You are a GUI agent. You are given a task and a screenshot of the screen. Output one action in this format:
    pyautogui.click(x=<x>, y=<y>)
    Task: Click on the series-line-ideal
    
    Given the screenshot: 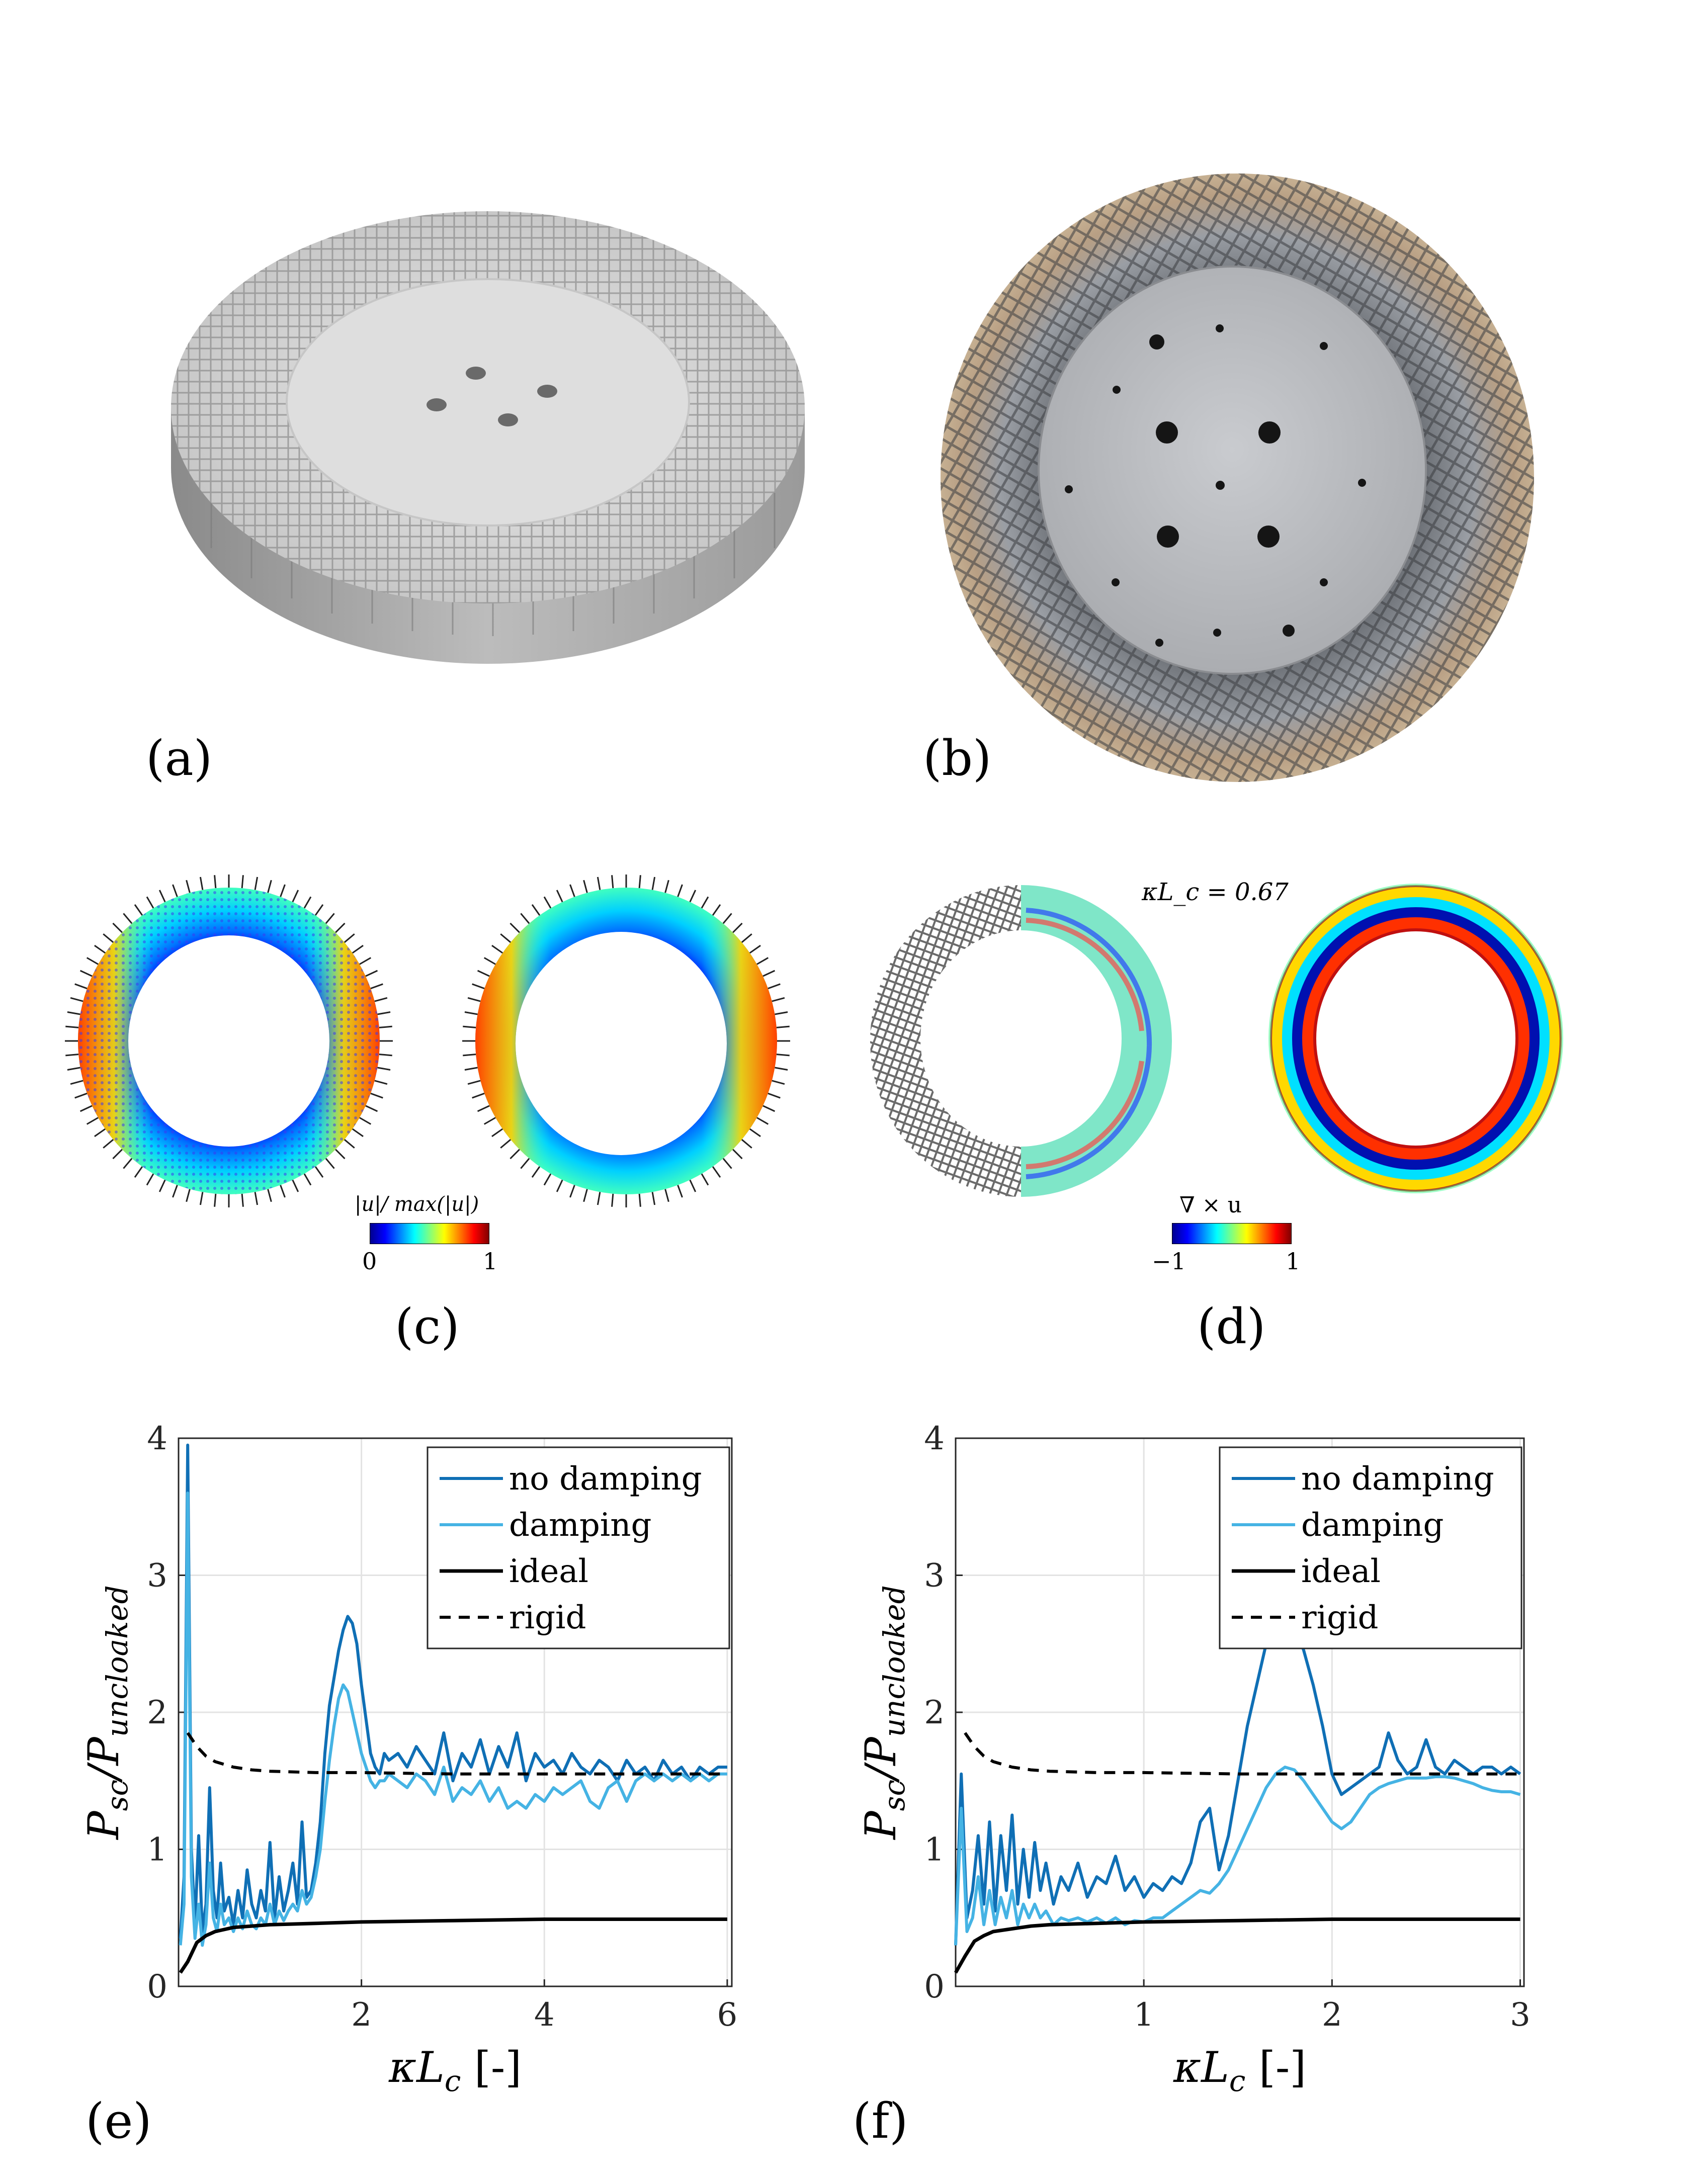 What is the action you would take?
    pyautogui.click(x=1237, y=1945)
    